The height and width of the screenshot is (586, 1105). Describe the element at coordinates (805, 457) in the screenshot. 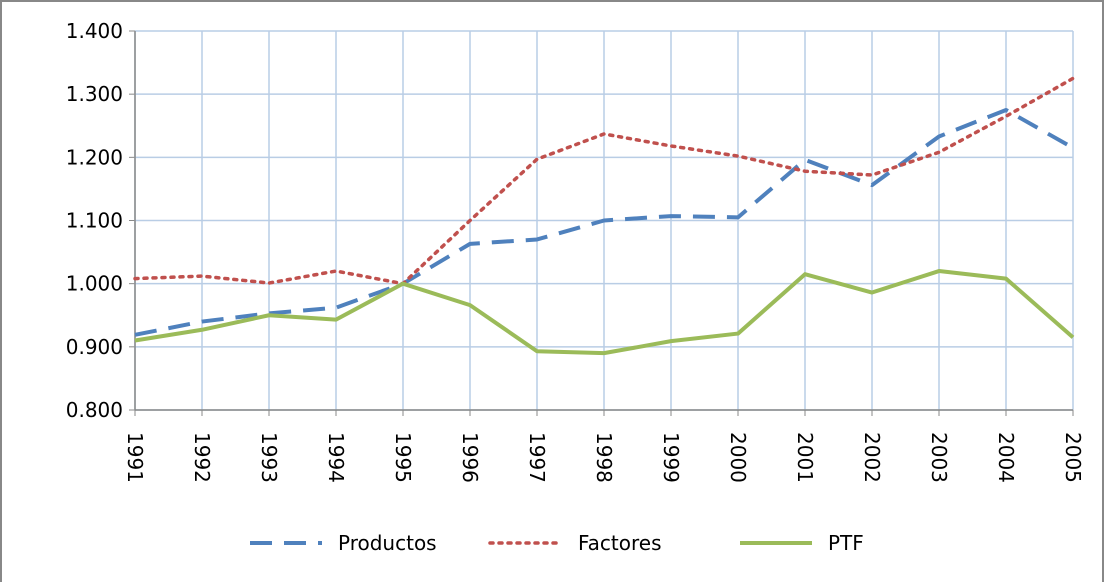

I see `x-tick-label: 2001` at that location.